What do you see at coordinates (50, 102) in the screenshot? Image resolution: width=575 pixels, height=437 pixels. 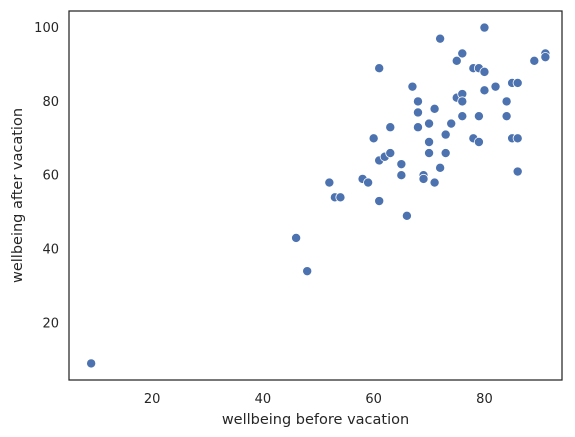 I see `y-tick-label: 80` at bounding box center [50, 102].